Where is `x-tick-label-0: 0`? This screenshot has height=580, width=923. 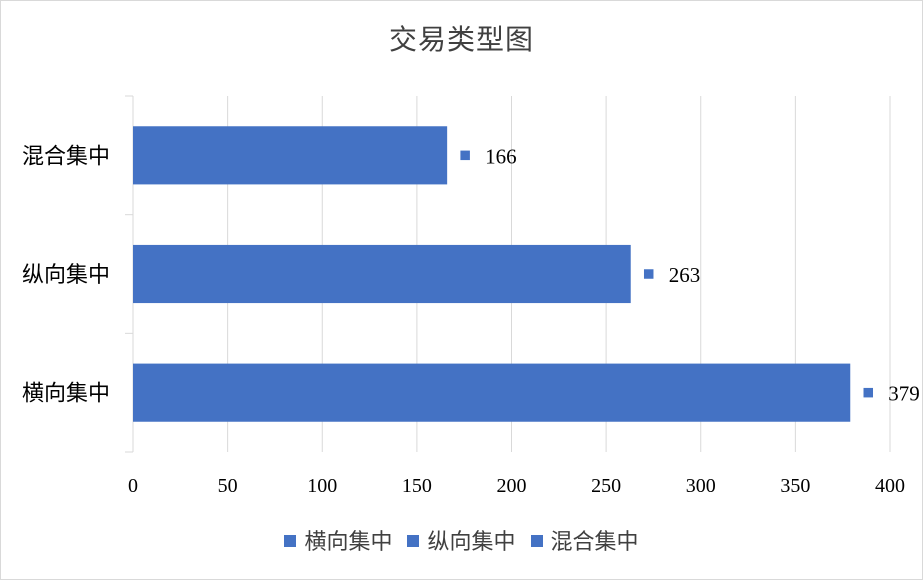 x-tick-label-0: 0 is located at coordinates (133, 486).